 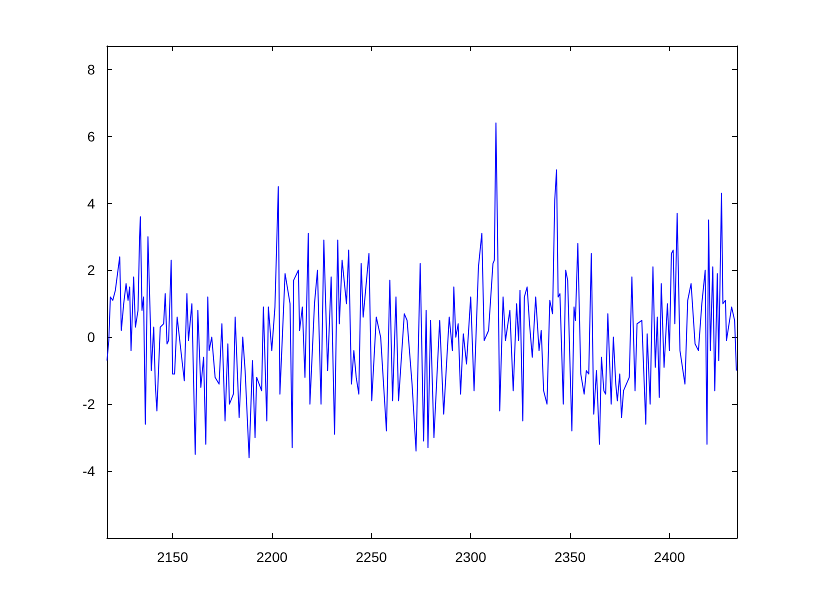 What do you see at coordinates (91, 337) in the screenshot?
I see `y-tick-label: 0` at bounding box center [91, 337].